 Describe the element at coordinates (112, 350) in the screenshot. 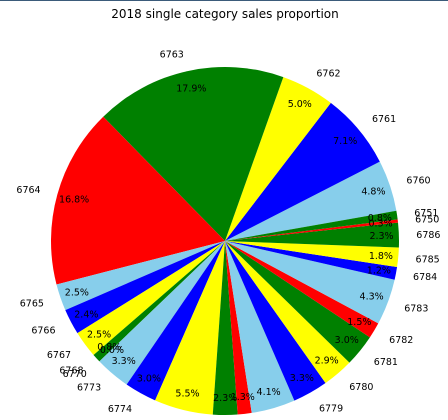

I see `pct-label-6770: 0.0%` at that location.